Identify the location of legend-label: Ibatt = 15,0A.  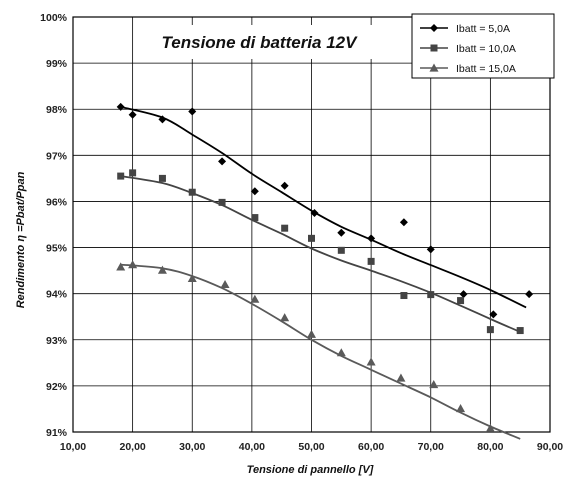
(486, 69).